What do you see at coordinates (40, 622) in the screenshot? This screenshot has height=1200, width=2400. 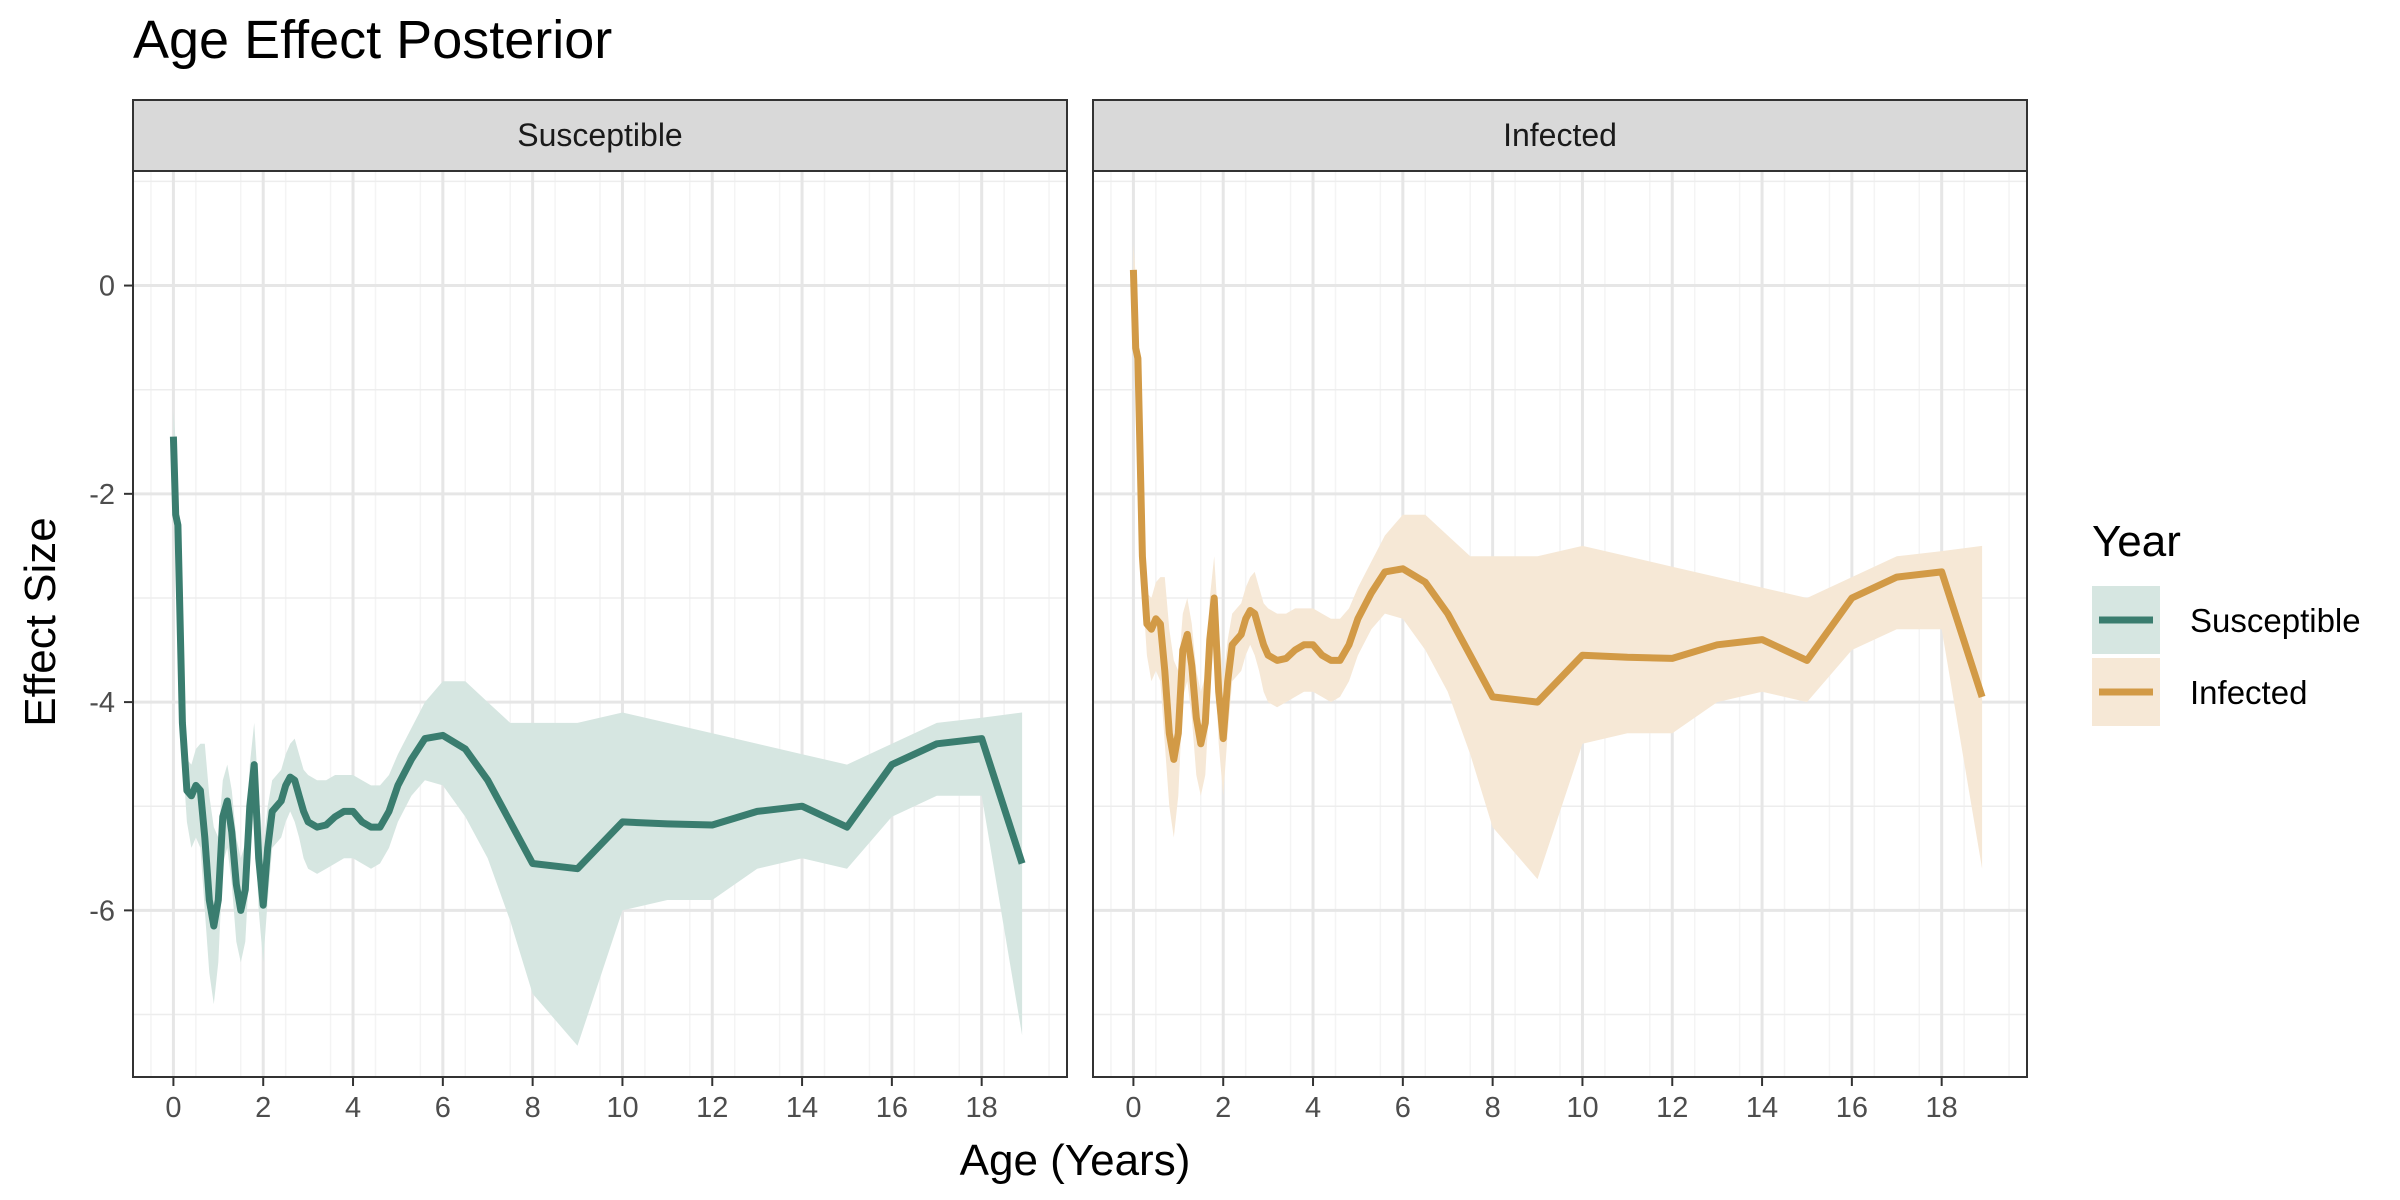 I see `y-axis-title: Effect Size` at bounding box center [40, 622].